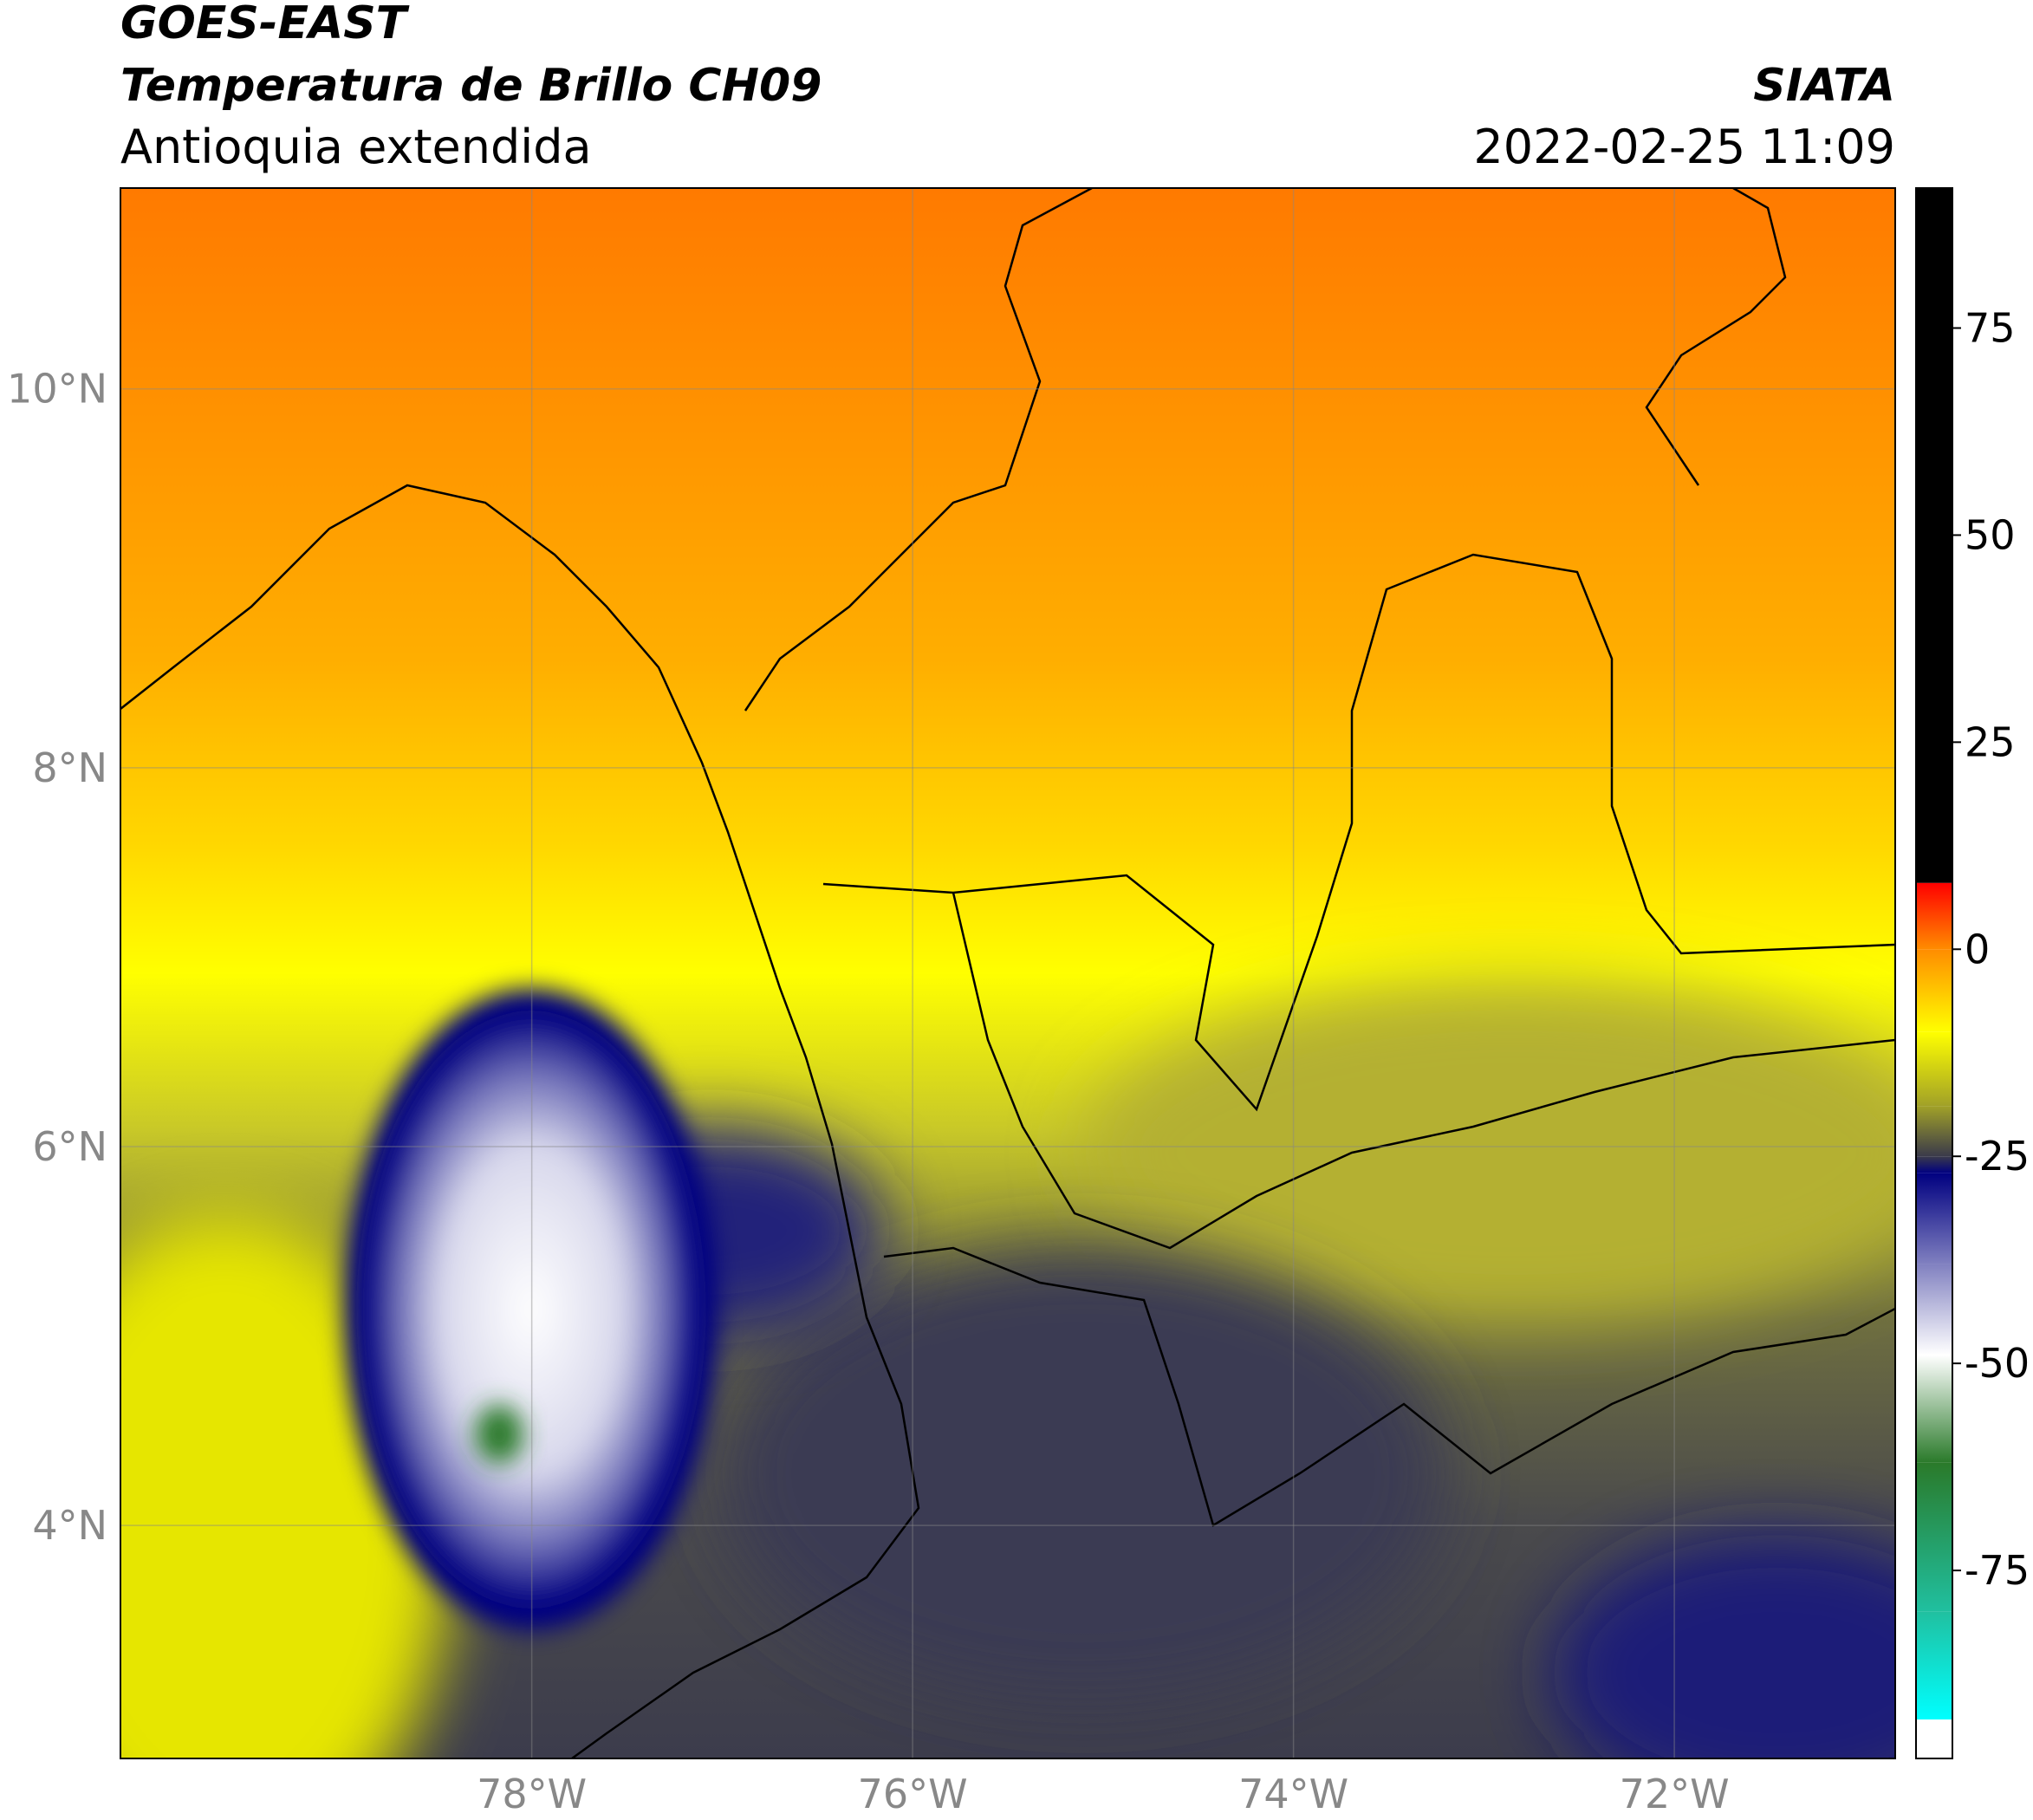 The image size is (2033, 1820). Describe the element at coordinates (1990, 741) in the screenshot. I see `colorbar-tick-label: 25` at that location.